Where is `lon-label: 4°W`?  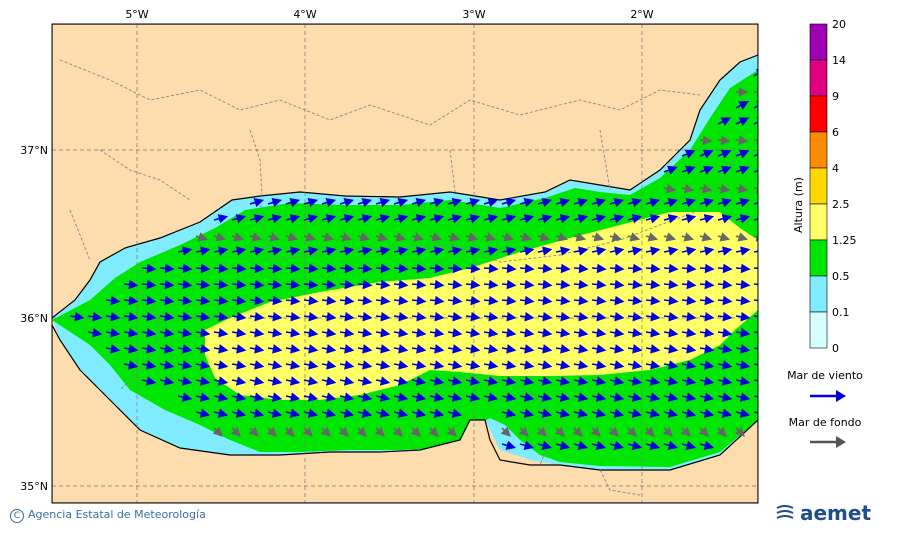
lon-label: 4°W is located at coordinates (304, 14).